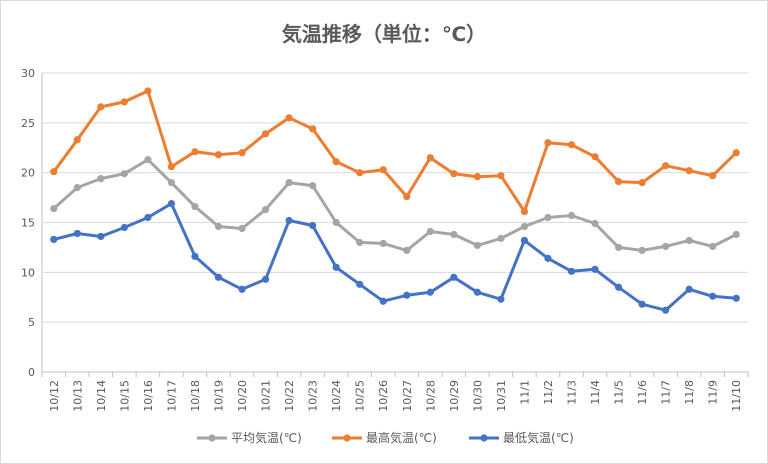  What do you see at coordinates (383, 396) in the screenshot?
I see `x-tick-label: 10/26` at bounding box center [383, 396].